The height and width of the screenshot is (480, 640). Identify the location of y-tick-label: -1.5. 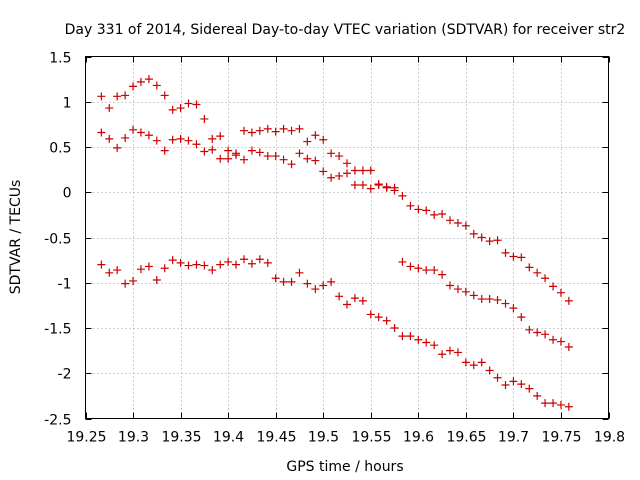
(57, 330).